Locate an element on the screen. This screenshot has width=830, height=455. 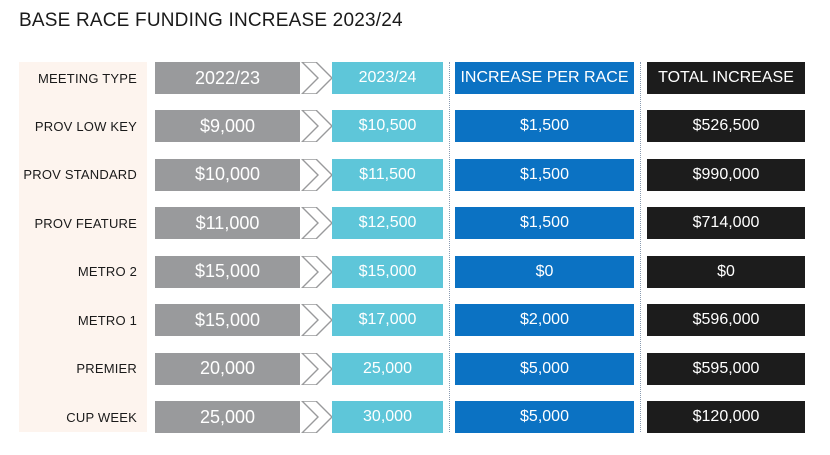
value-2022-23: $9,000 is located at coordinates (227, 126).